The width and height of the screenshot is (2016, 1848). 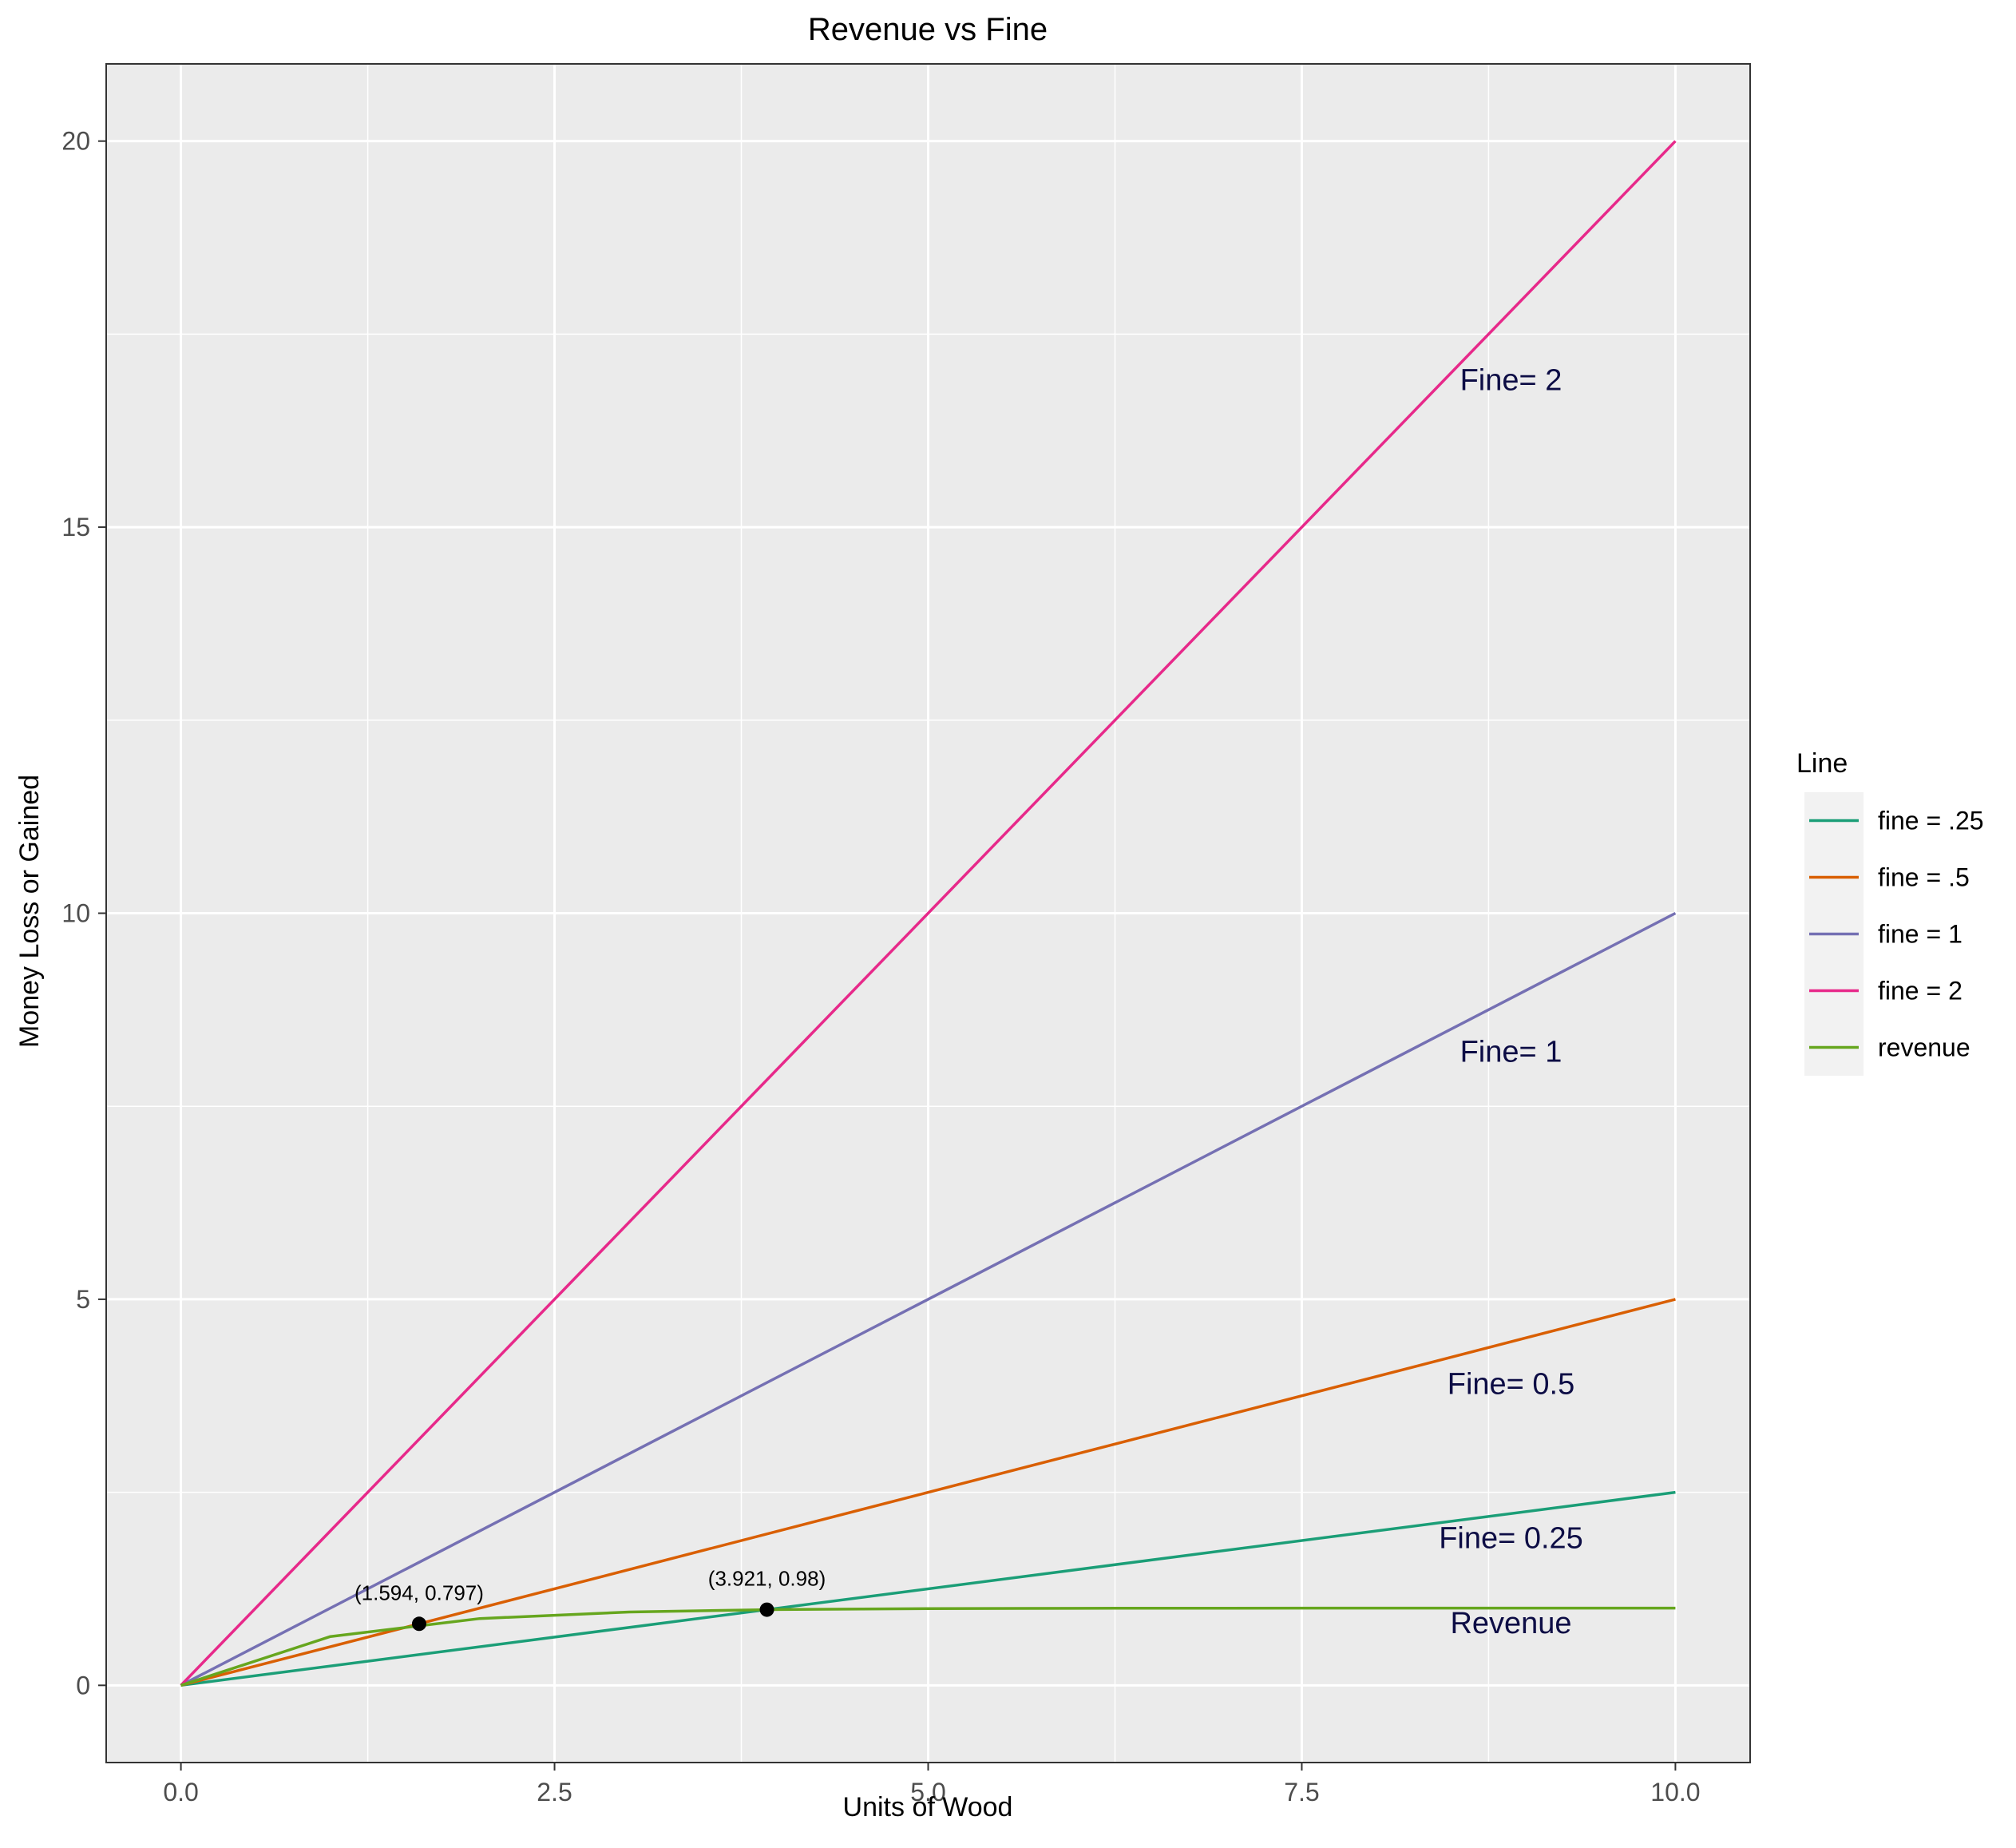 What do you see at coordinates (928, 1807) in the screenshot?
I see `x-axis-title: Units of Wood` at bounding box center [928, 1807].